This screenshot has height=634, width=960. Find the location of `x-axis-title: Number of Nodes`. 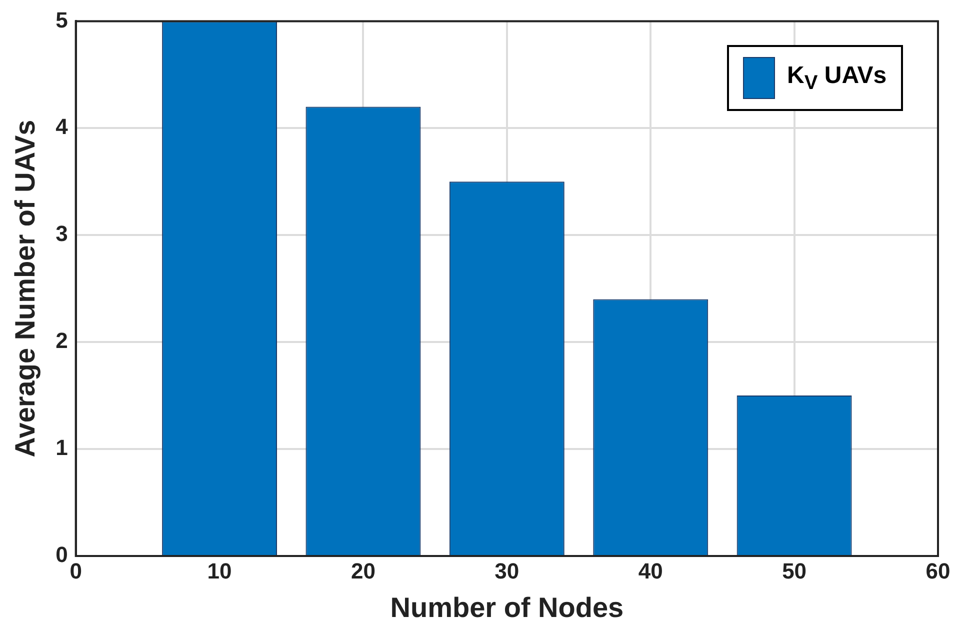

x-axis-title: Number of Nodes is located at coordinates (507, 607).